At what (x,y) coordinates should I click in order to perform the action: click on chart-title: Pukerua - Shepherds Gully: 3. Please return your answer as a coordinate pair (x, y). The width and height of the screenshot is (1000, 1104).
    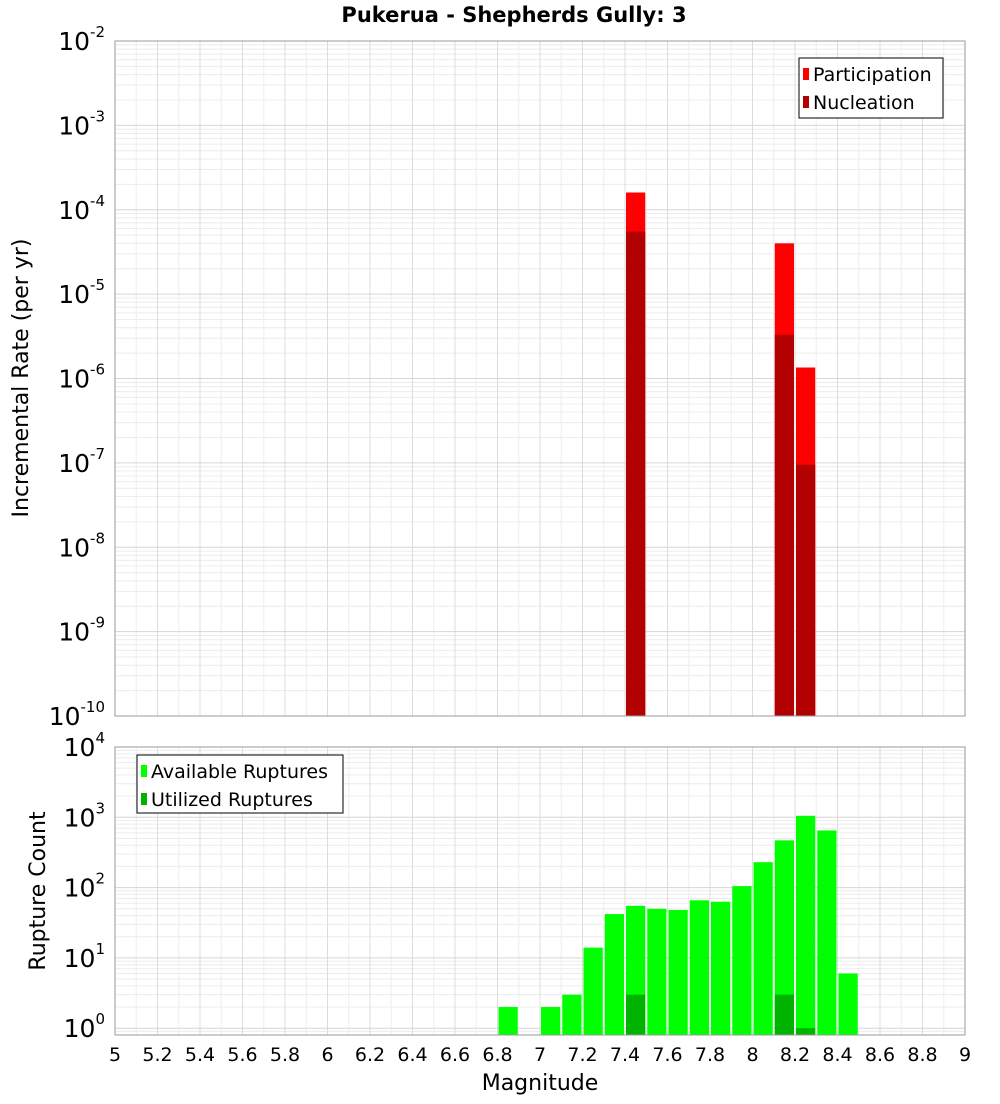
    Looking at the image, I should click on (513, 15).